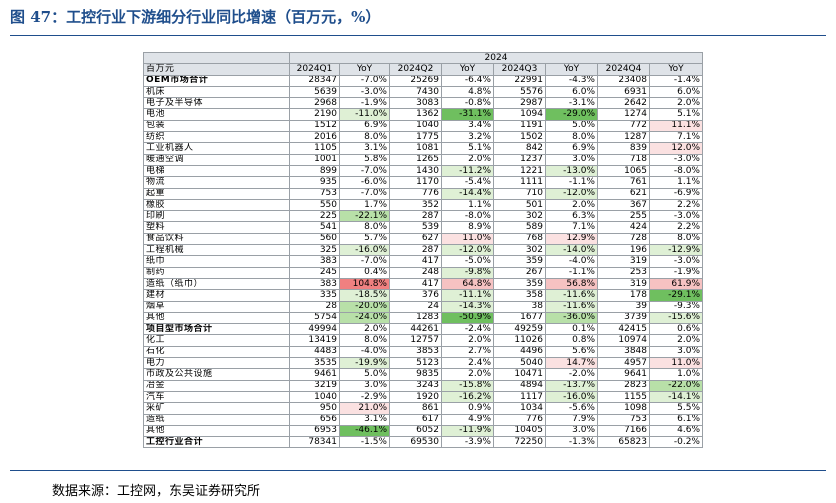 This screenshot has height=503, width=836. Describe the element at coordinates (467, 103) in the screenshot. I see `yoy-cell: -0.8%` at that location.